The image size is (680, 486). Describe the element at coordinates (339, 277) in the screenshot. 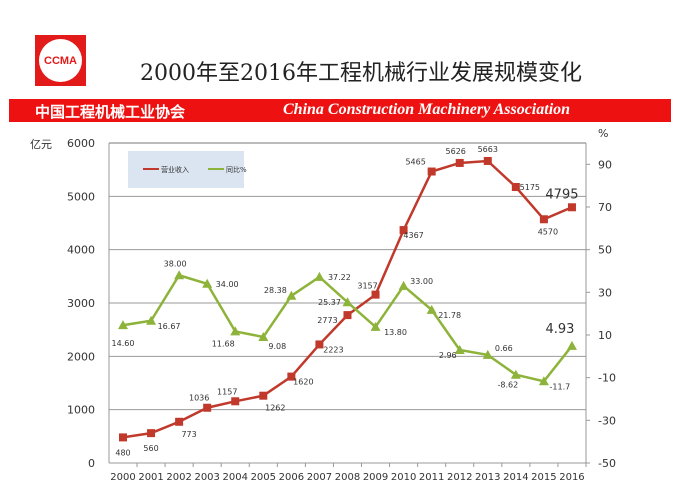

I see `data-label: 37.22` at that location.